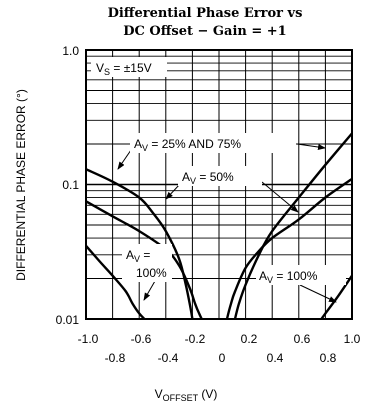 The width and height of the screenshot is (370, 409). What do you see at coordinates (249, 339) in the screenshot?
I see `x-tick-label: 0.2` at bounding box center [249, 339].